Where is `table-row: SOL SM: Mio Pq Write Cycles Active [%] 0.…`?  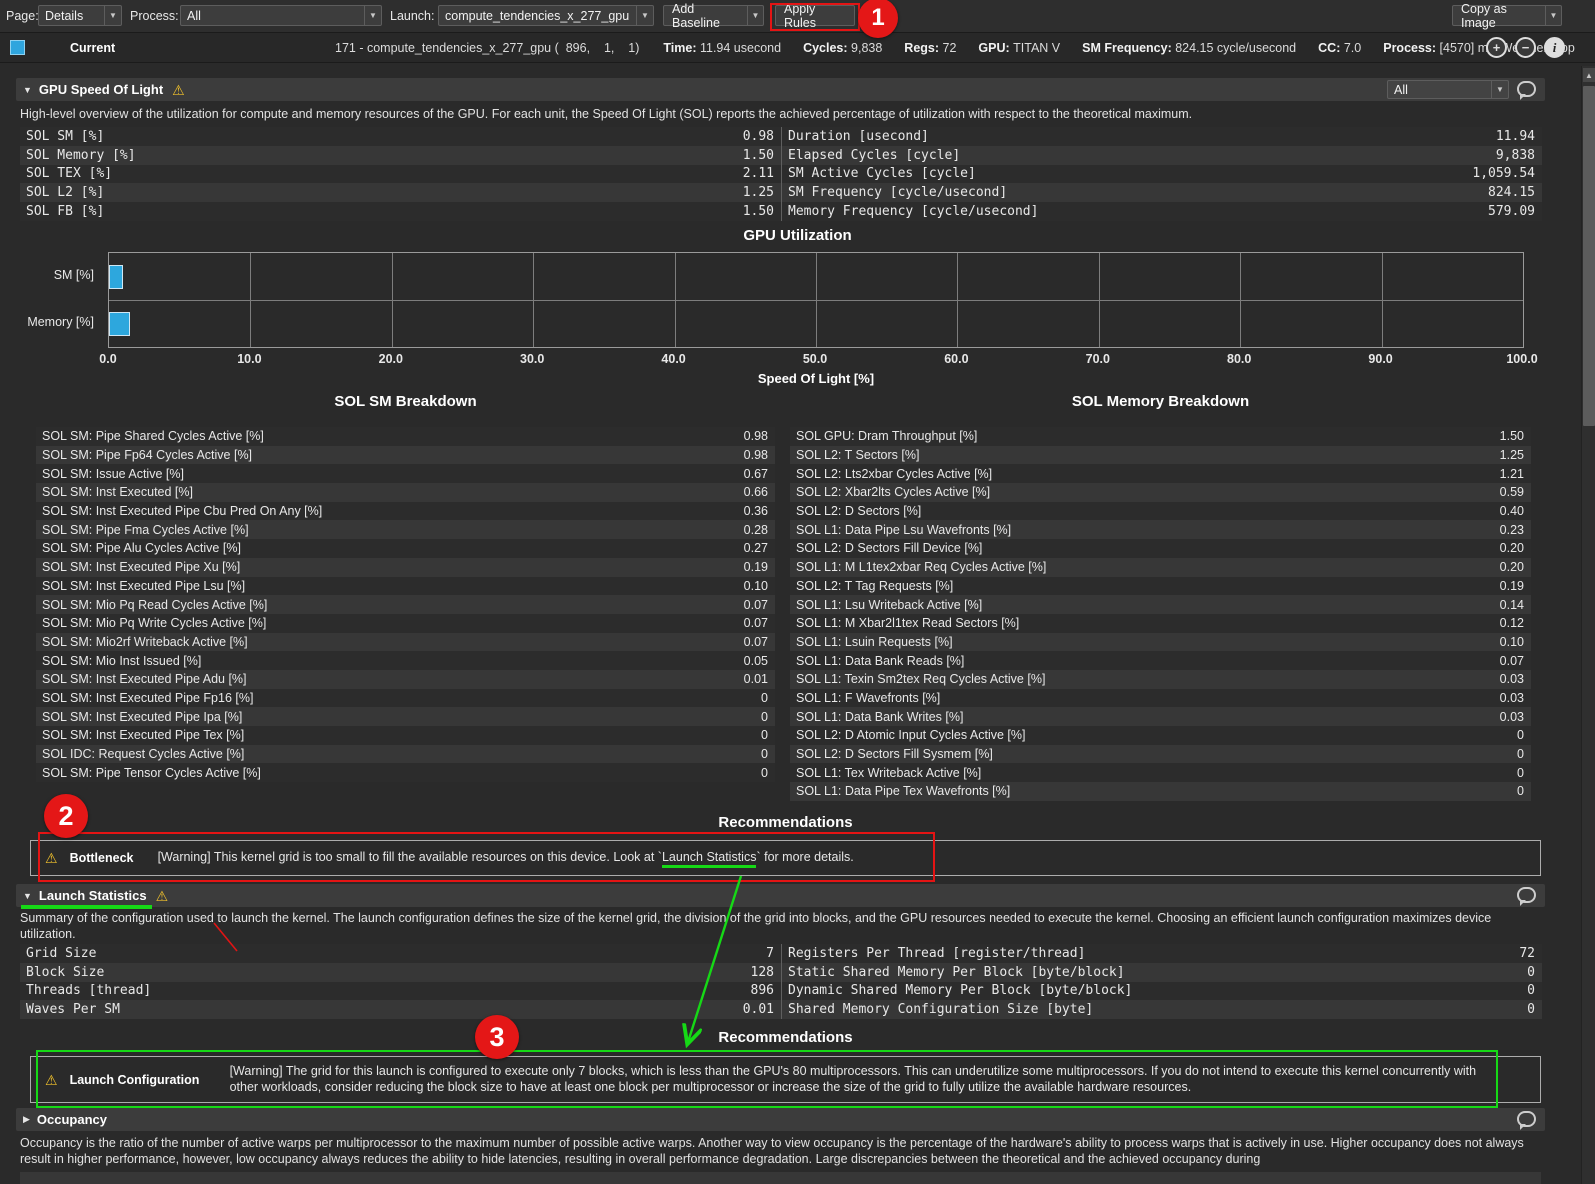
table-row: SOL SM: Mio Pq Write Cycles Active [%] 0.… is located at coordinates (405, 623).